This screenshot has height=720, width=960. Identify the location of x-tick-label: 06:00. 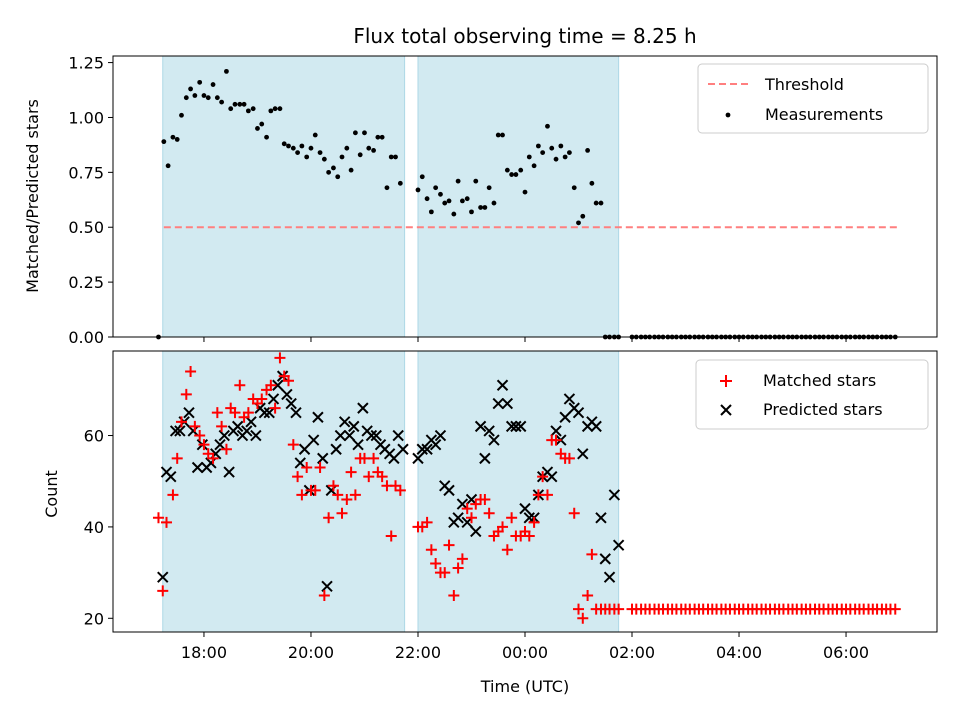
(846, 652).